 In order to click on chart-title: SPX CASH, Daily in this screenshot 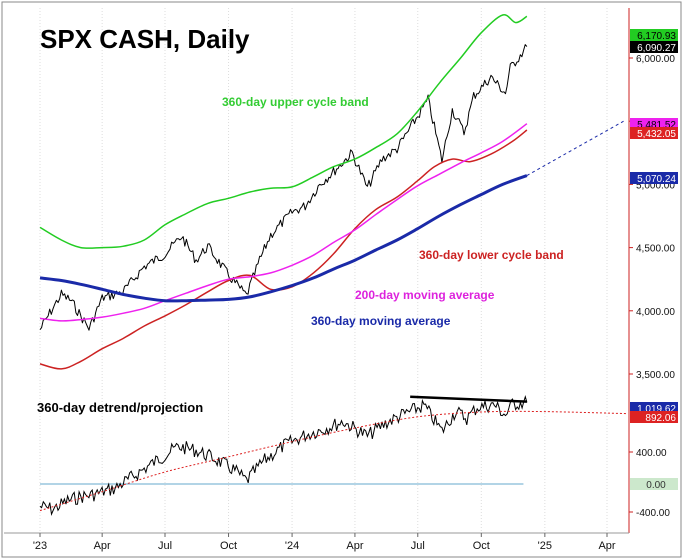, I will do `click(145, 39)`.